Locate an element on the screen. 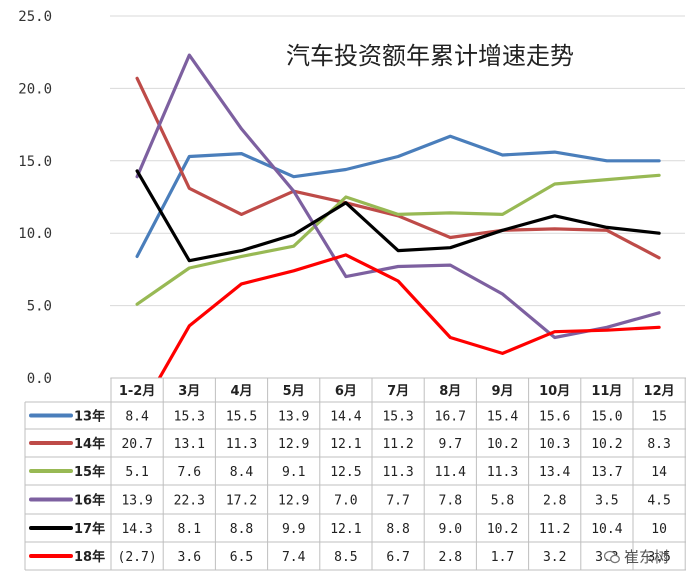 Image resolution: width=700 pixels, height=582 pixels. chart-title: 汽车投资额年累计增速走势 is located at coordinates (430, 56).